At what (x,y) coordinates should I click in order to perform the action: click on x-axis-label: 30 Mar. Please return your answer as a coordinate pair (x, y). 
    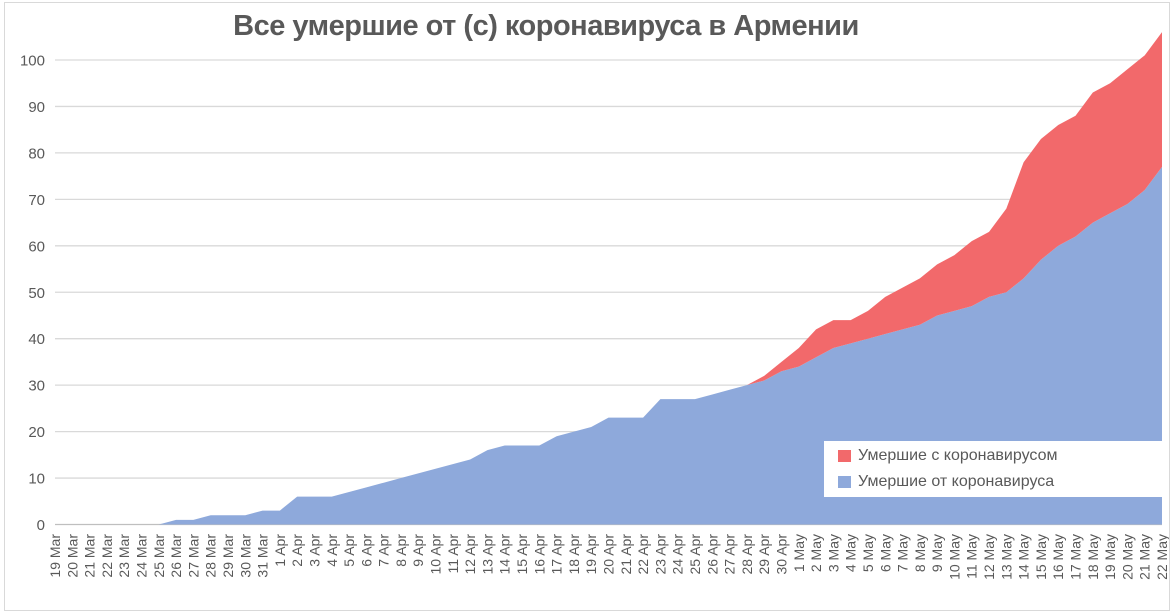
    Looking at the image, I should click on (245, 556).